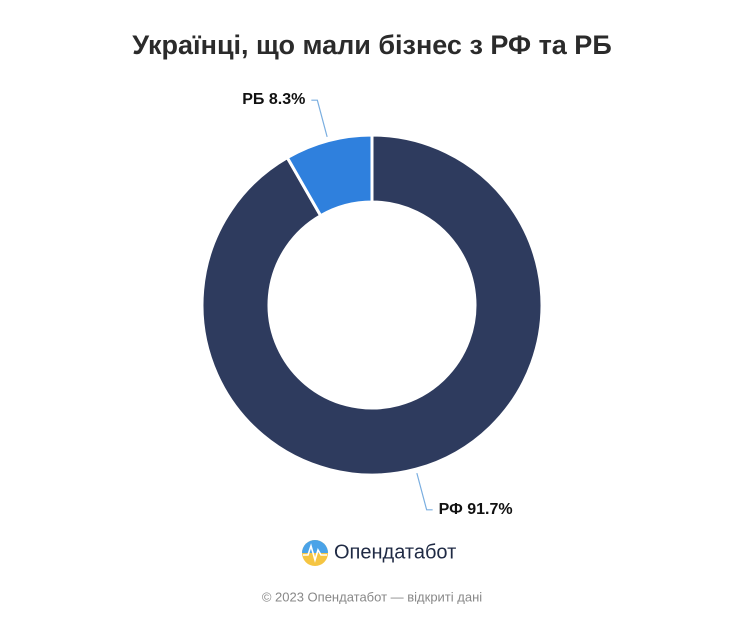  I want to click on chart-title: Українці, що мали бізнес з РФ та РБ, so click(371, 45).